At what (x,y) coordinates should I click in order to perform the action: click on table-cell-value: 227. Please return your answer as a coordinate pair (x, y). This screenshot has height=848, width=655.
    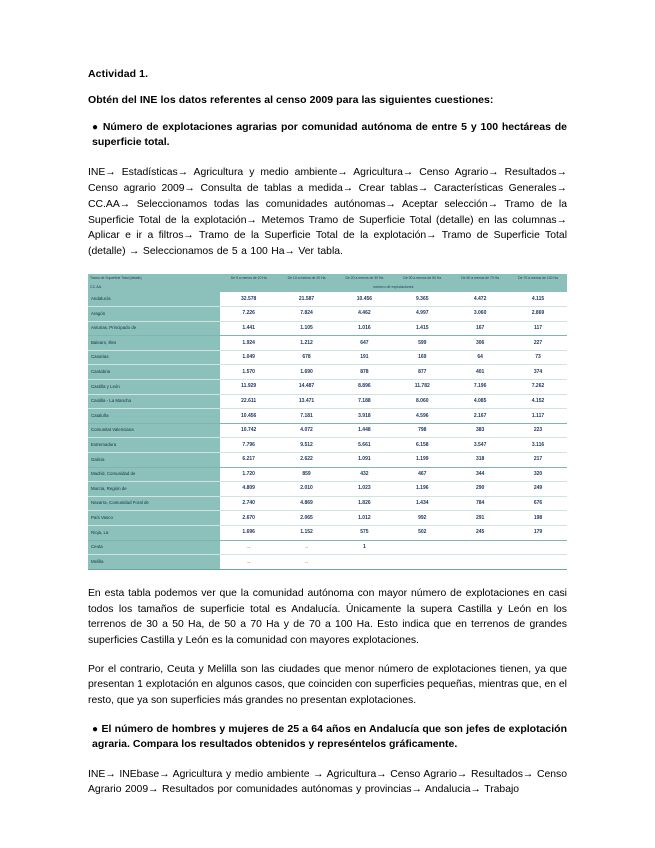
    Looking at the image, I should click on (538, 343).